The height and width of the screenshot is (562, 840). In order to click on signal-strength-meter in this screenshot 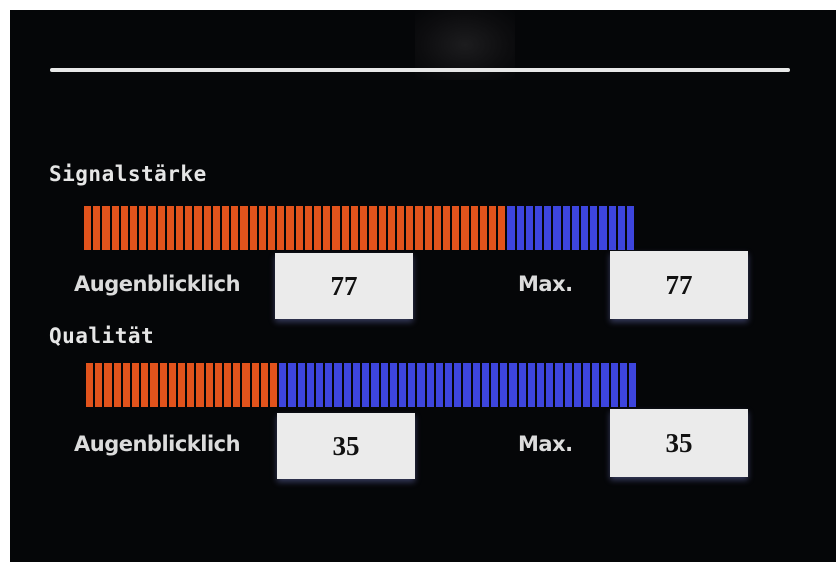, I will do `click(359, 228)`.